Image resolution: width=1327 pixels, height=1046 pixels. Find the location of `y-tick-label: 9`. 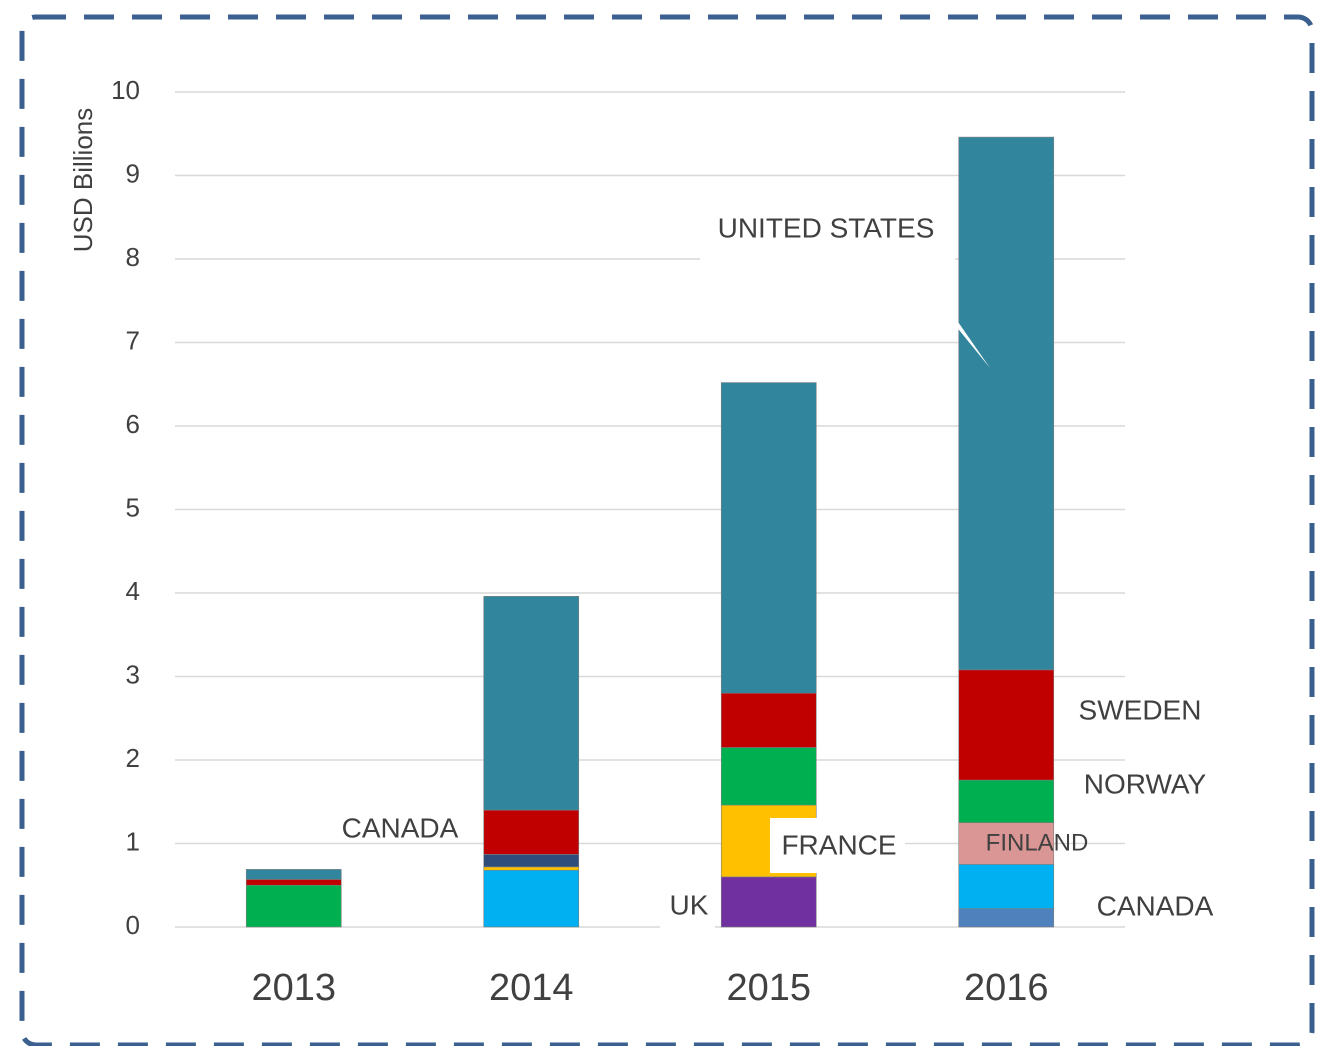

y-tick-label: 9 is located at coordinates (133, 173).